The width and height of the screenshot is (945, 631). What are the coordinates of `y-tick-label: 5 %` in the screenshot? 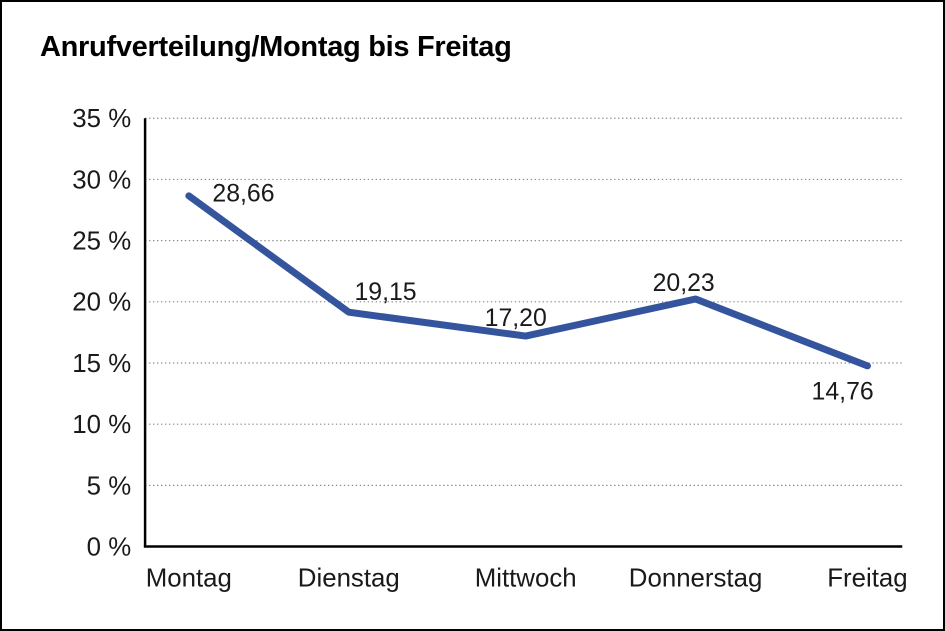 It's located at (109, 486).